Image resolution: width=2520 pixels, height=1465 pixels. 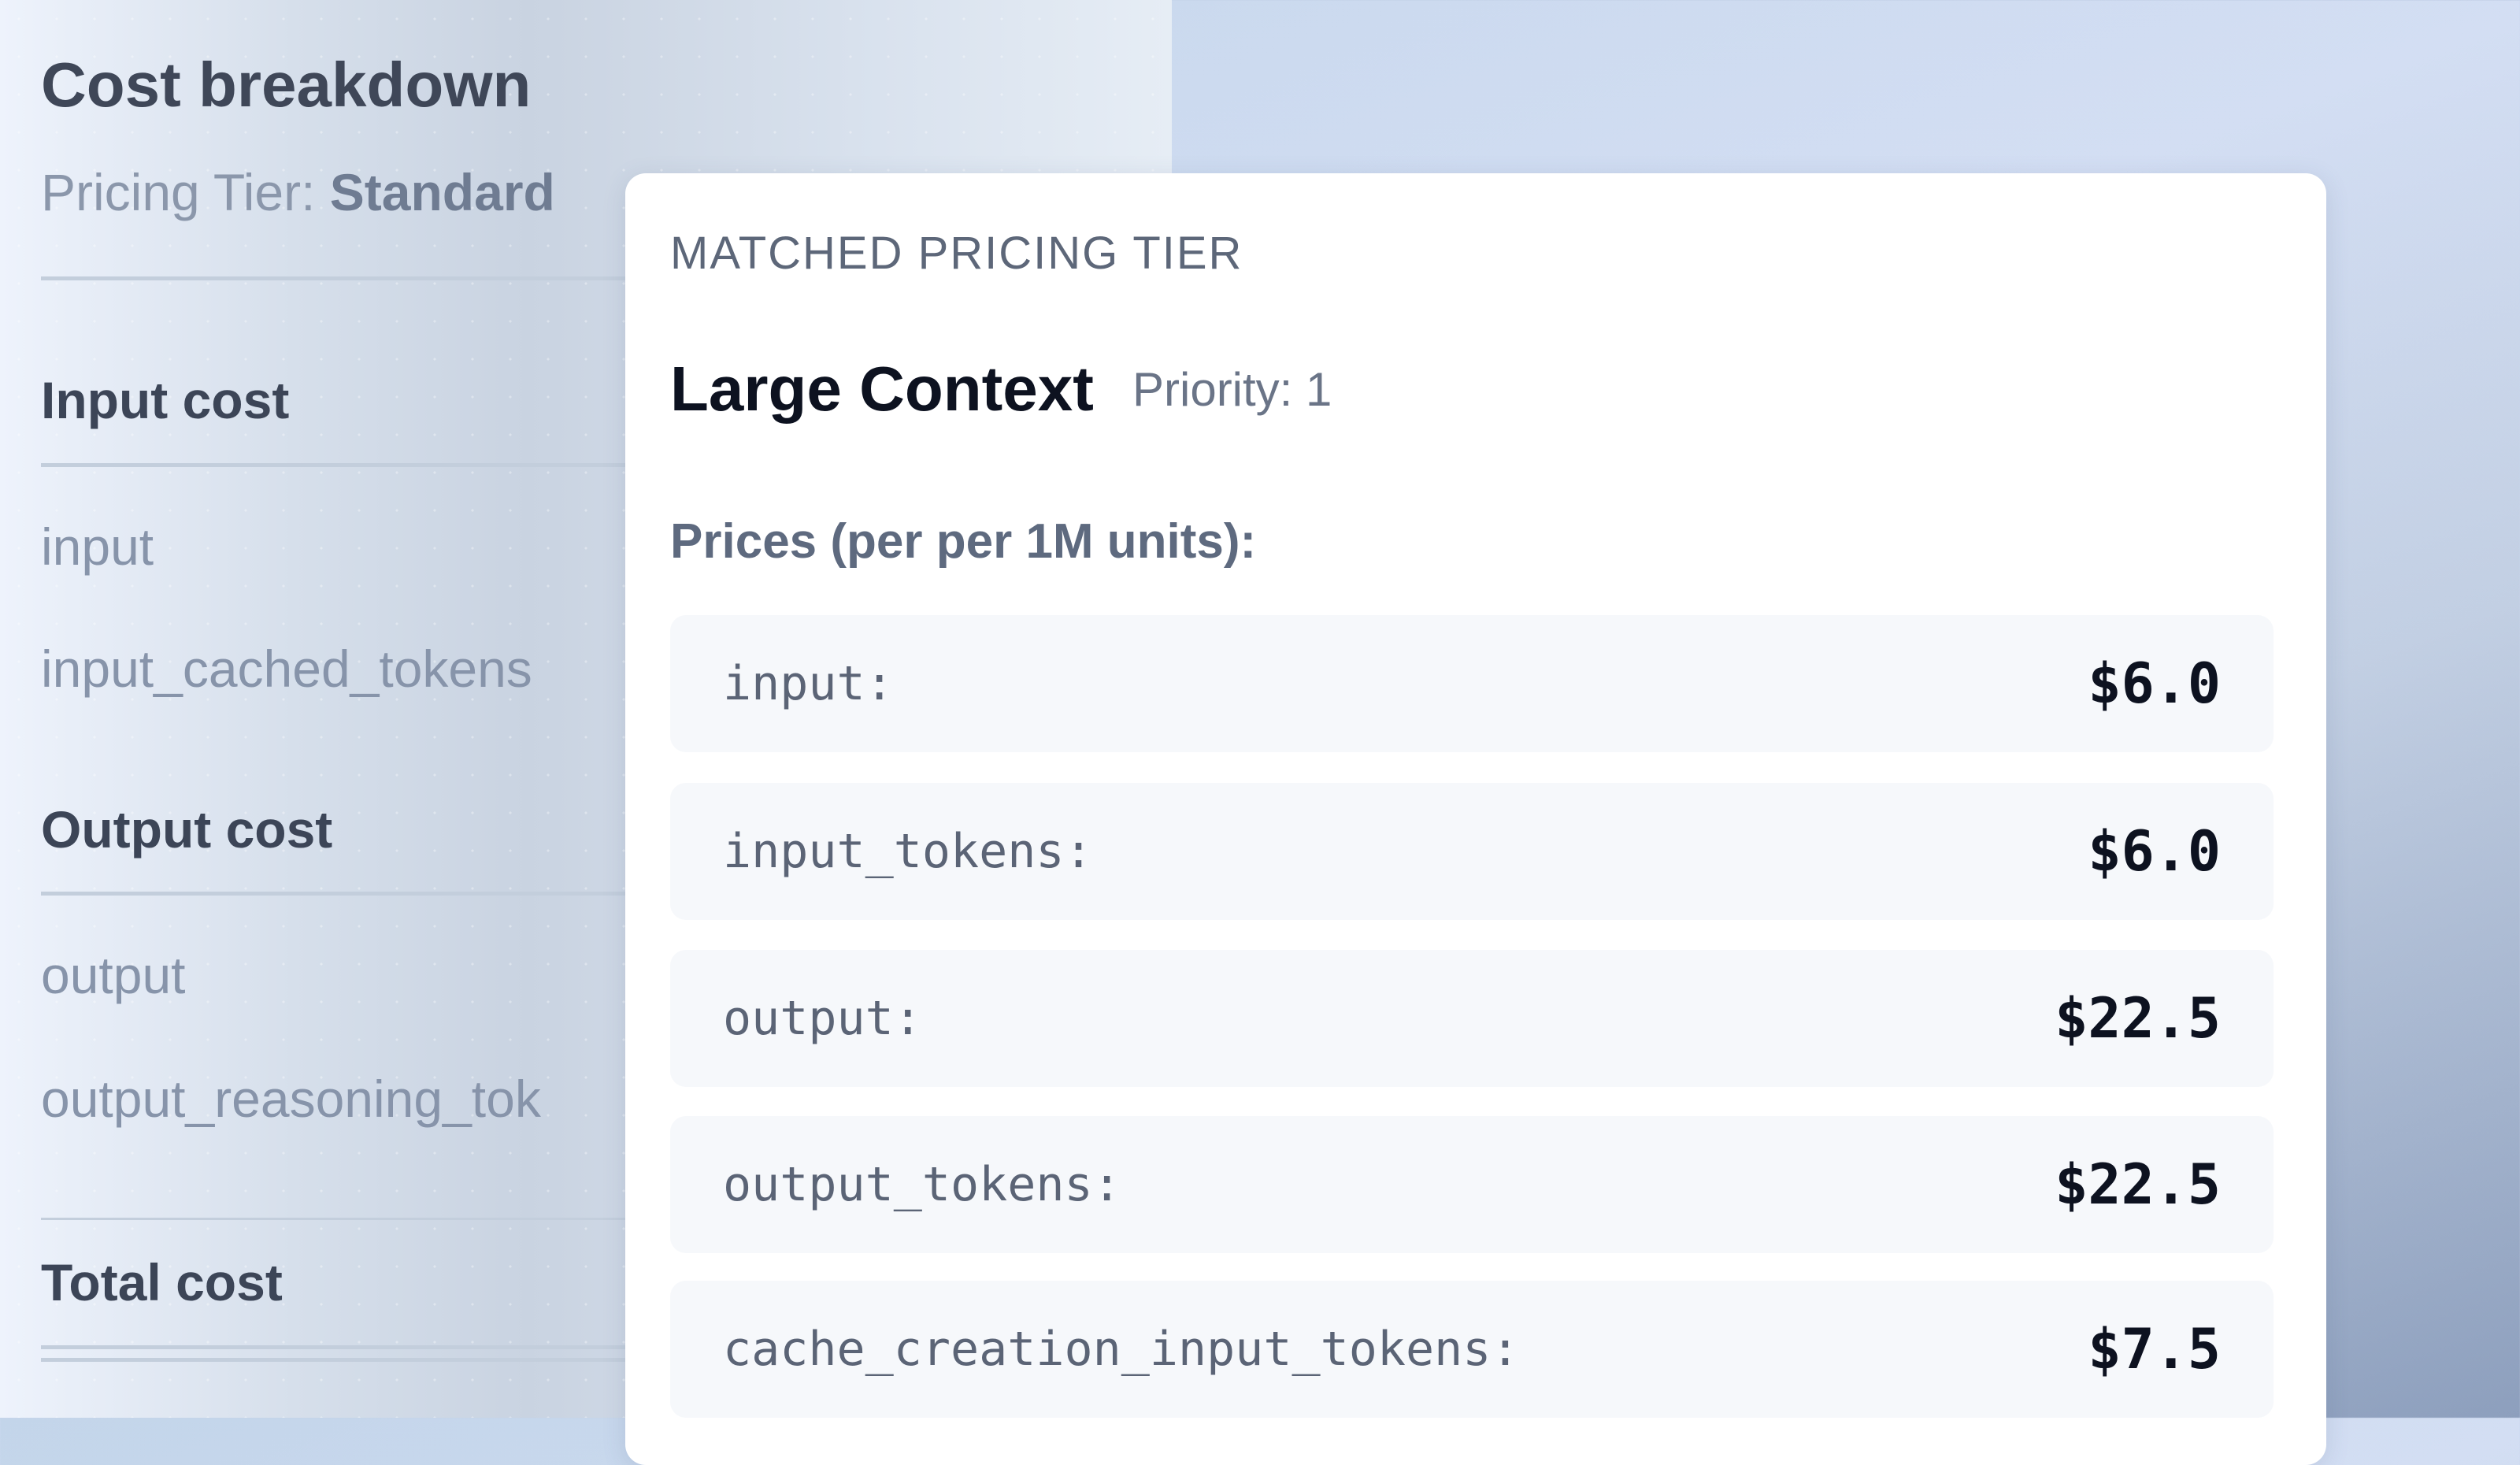 I want to click on price-row: input_tokens: $6.0, so click(x=1472, y=852).